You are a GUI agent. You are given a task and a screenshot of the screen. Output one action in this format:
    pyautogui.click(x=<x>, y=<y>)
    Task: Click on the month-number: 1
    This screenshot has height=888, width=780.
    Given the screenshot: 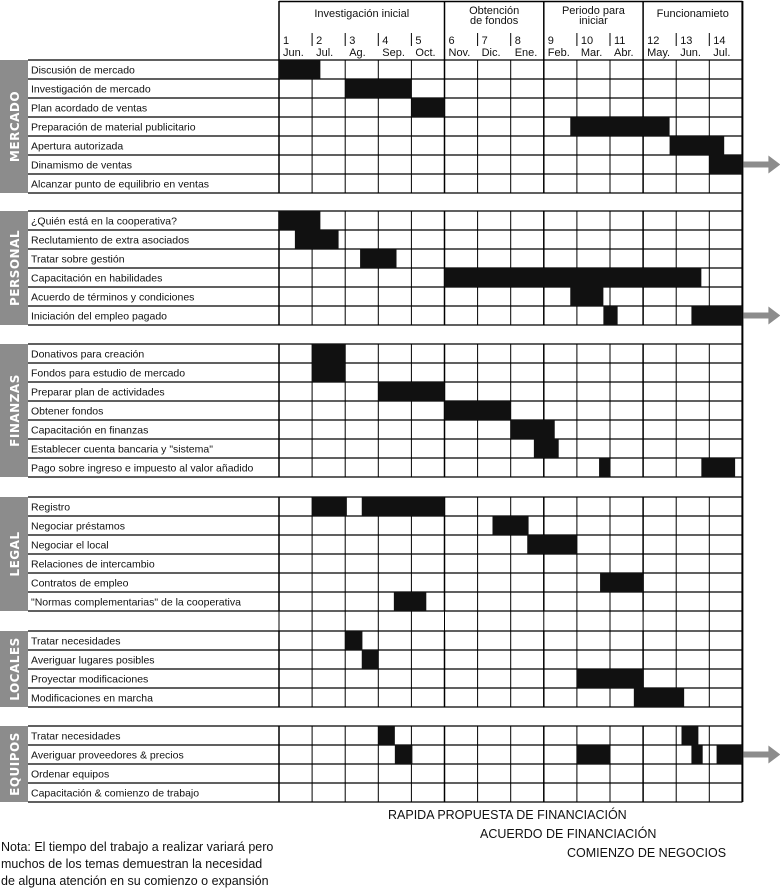 What is the action you would take?
    pyautogui.click(x=286, y=41)
    